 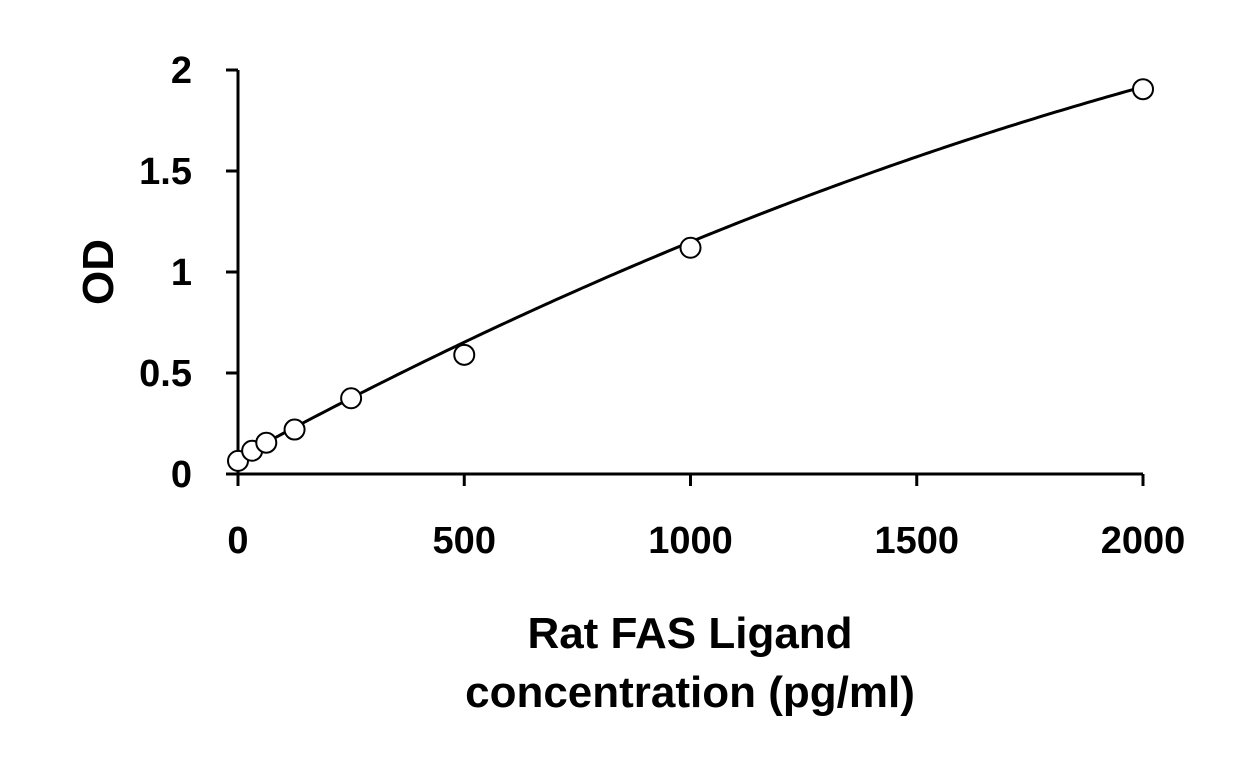 I want to click on y-tick-label: 1, so click(x=181, y=273).